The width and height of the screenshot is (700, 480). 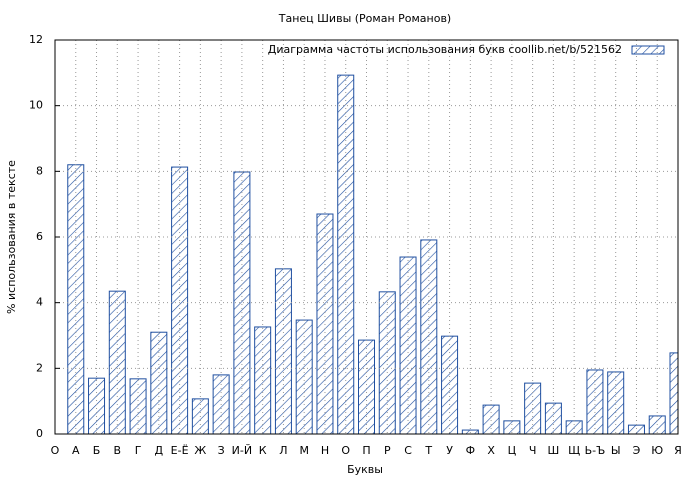 I want to click on y-tick-label: 12, so click(x=36, y=39).